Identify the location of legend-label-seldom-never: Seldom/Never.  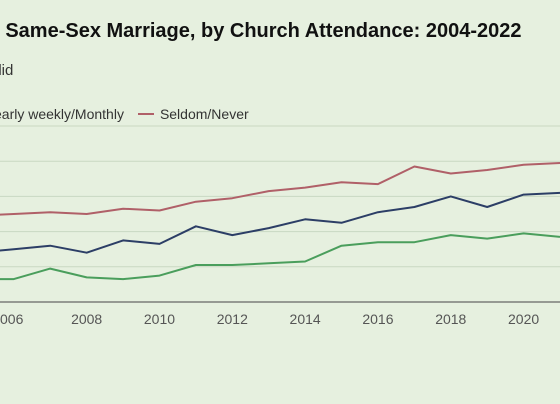
(204, 114).